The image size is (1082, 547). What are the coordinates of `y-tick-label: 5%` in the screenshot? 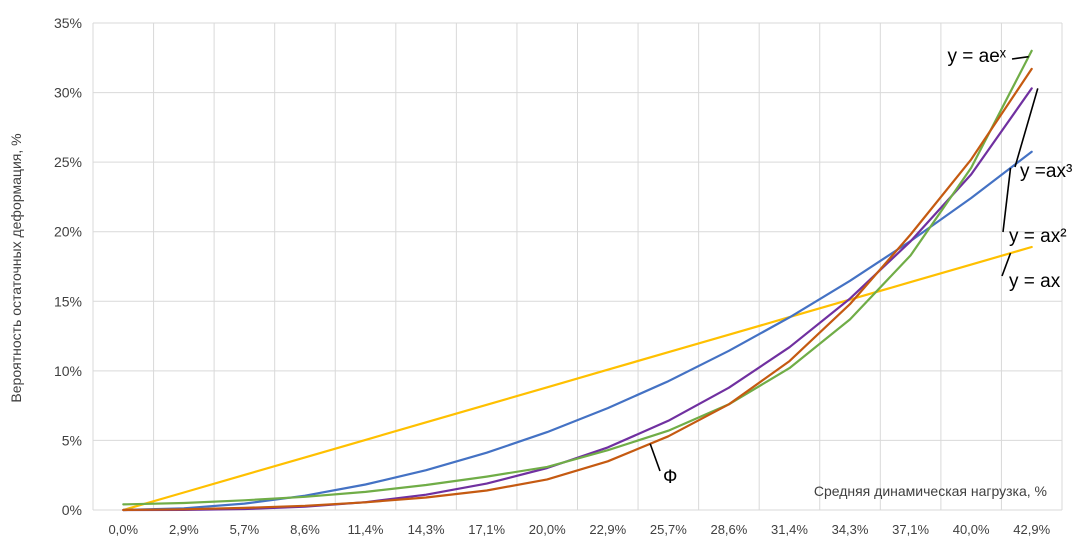 It's located at (72, 440).